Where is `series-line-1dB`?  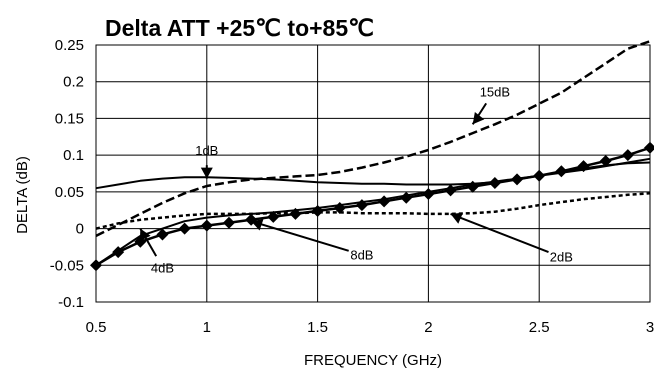
series-line-1dB is located at coordinates (373, 175).